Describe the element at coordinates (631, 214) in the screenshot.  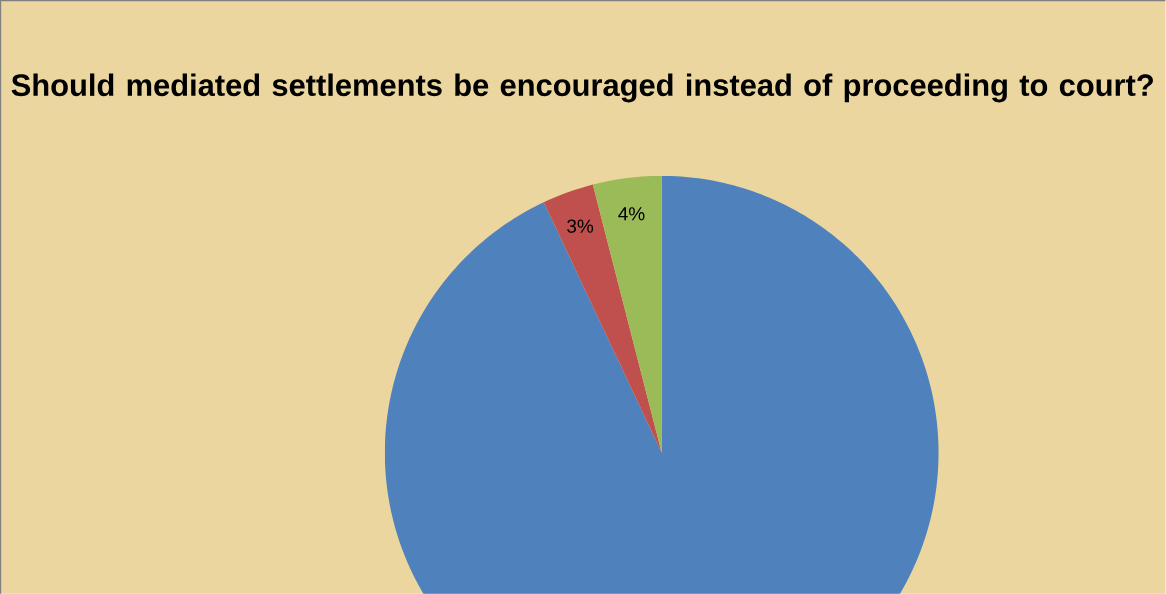
I see `data-label: 4%` at that location.